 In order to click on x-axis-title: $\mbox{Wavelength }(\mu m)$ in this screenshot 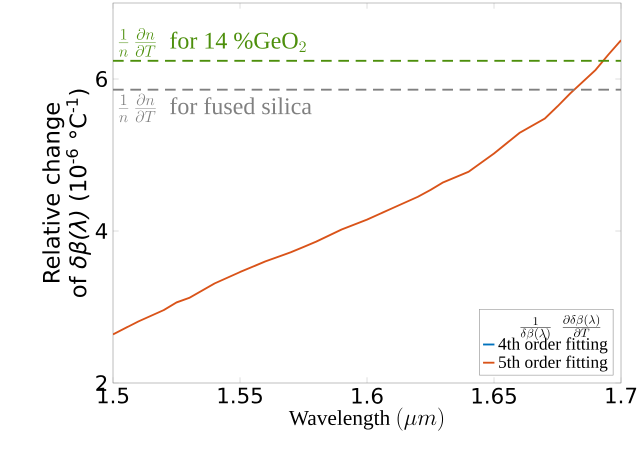, I will do `click(366, 419)`.